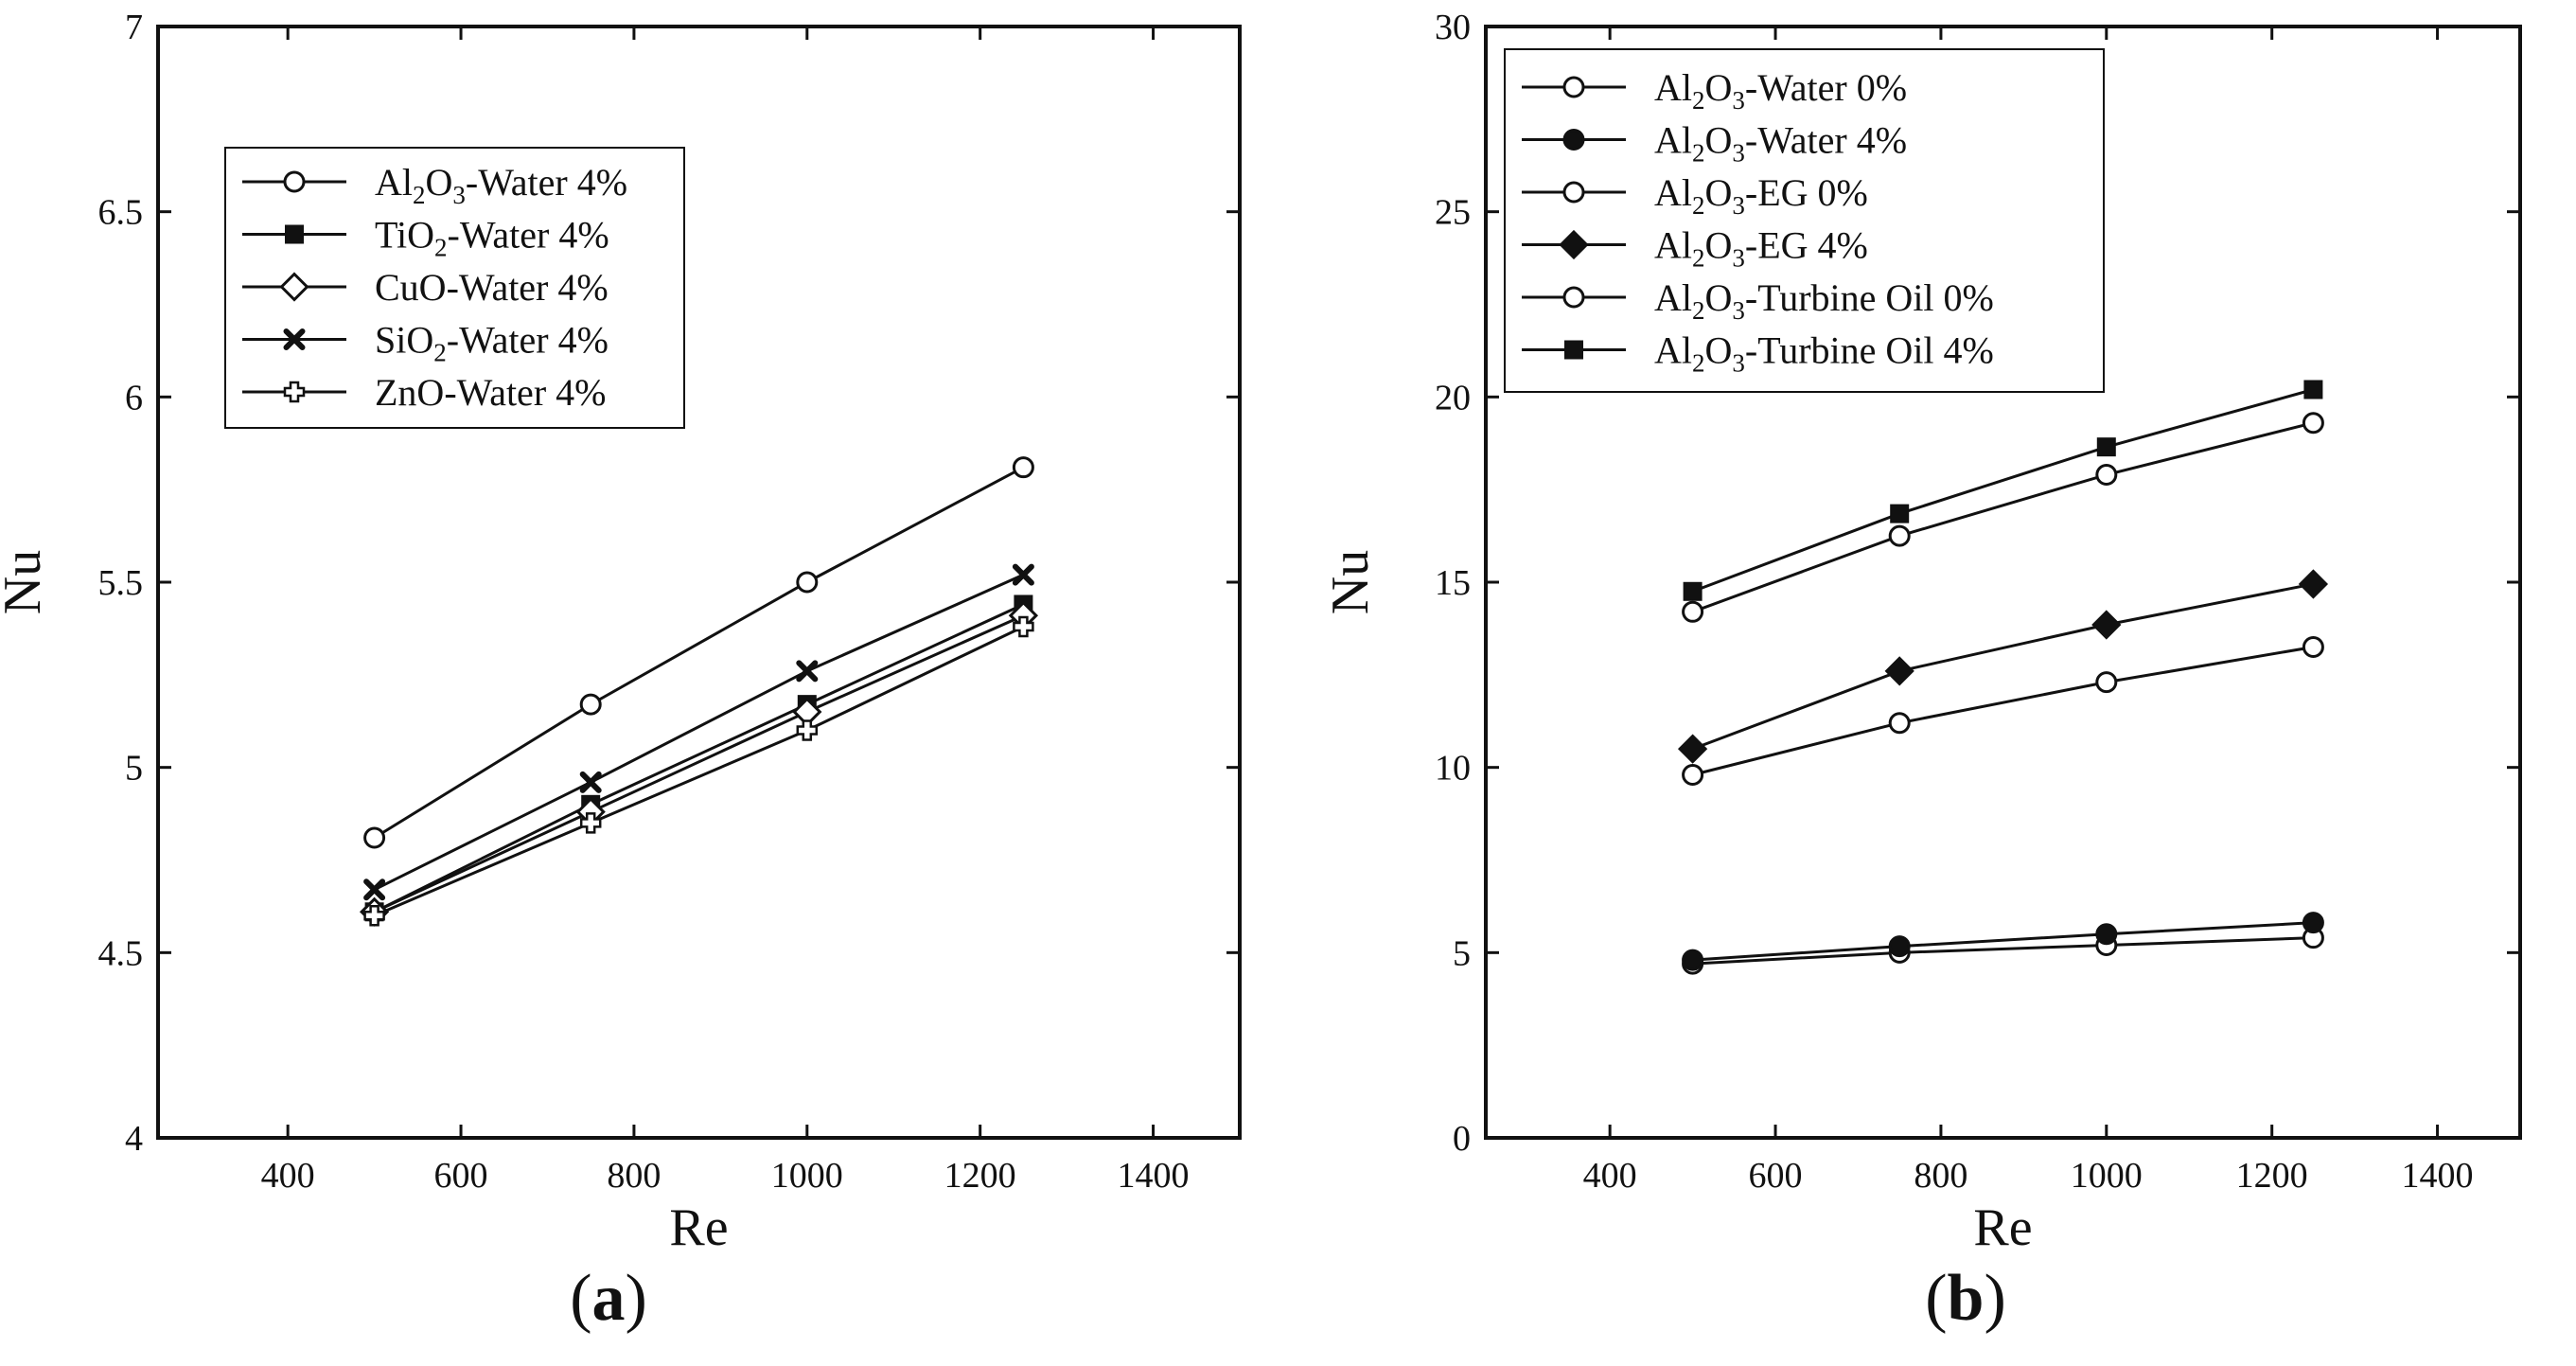 Image resolution: width=2576 pixels, height=1366 pixels. I want to click on panel-label: (a), so click(608, 1298).